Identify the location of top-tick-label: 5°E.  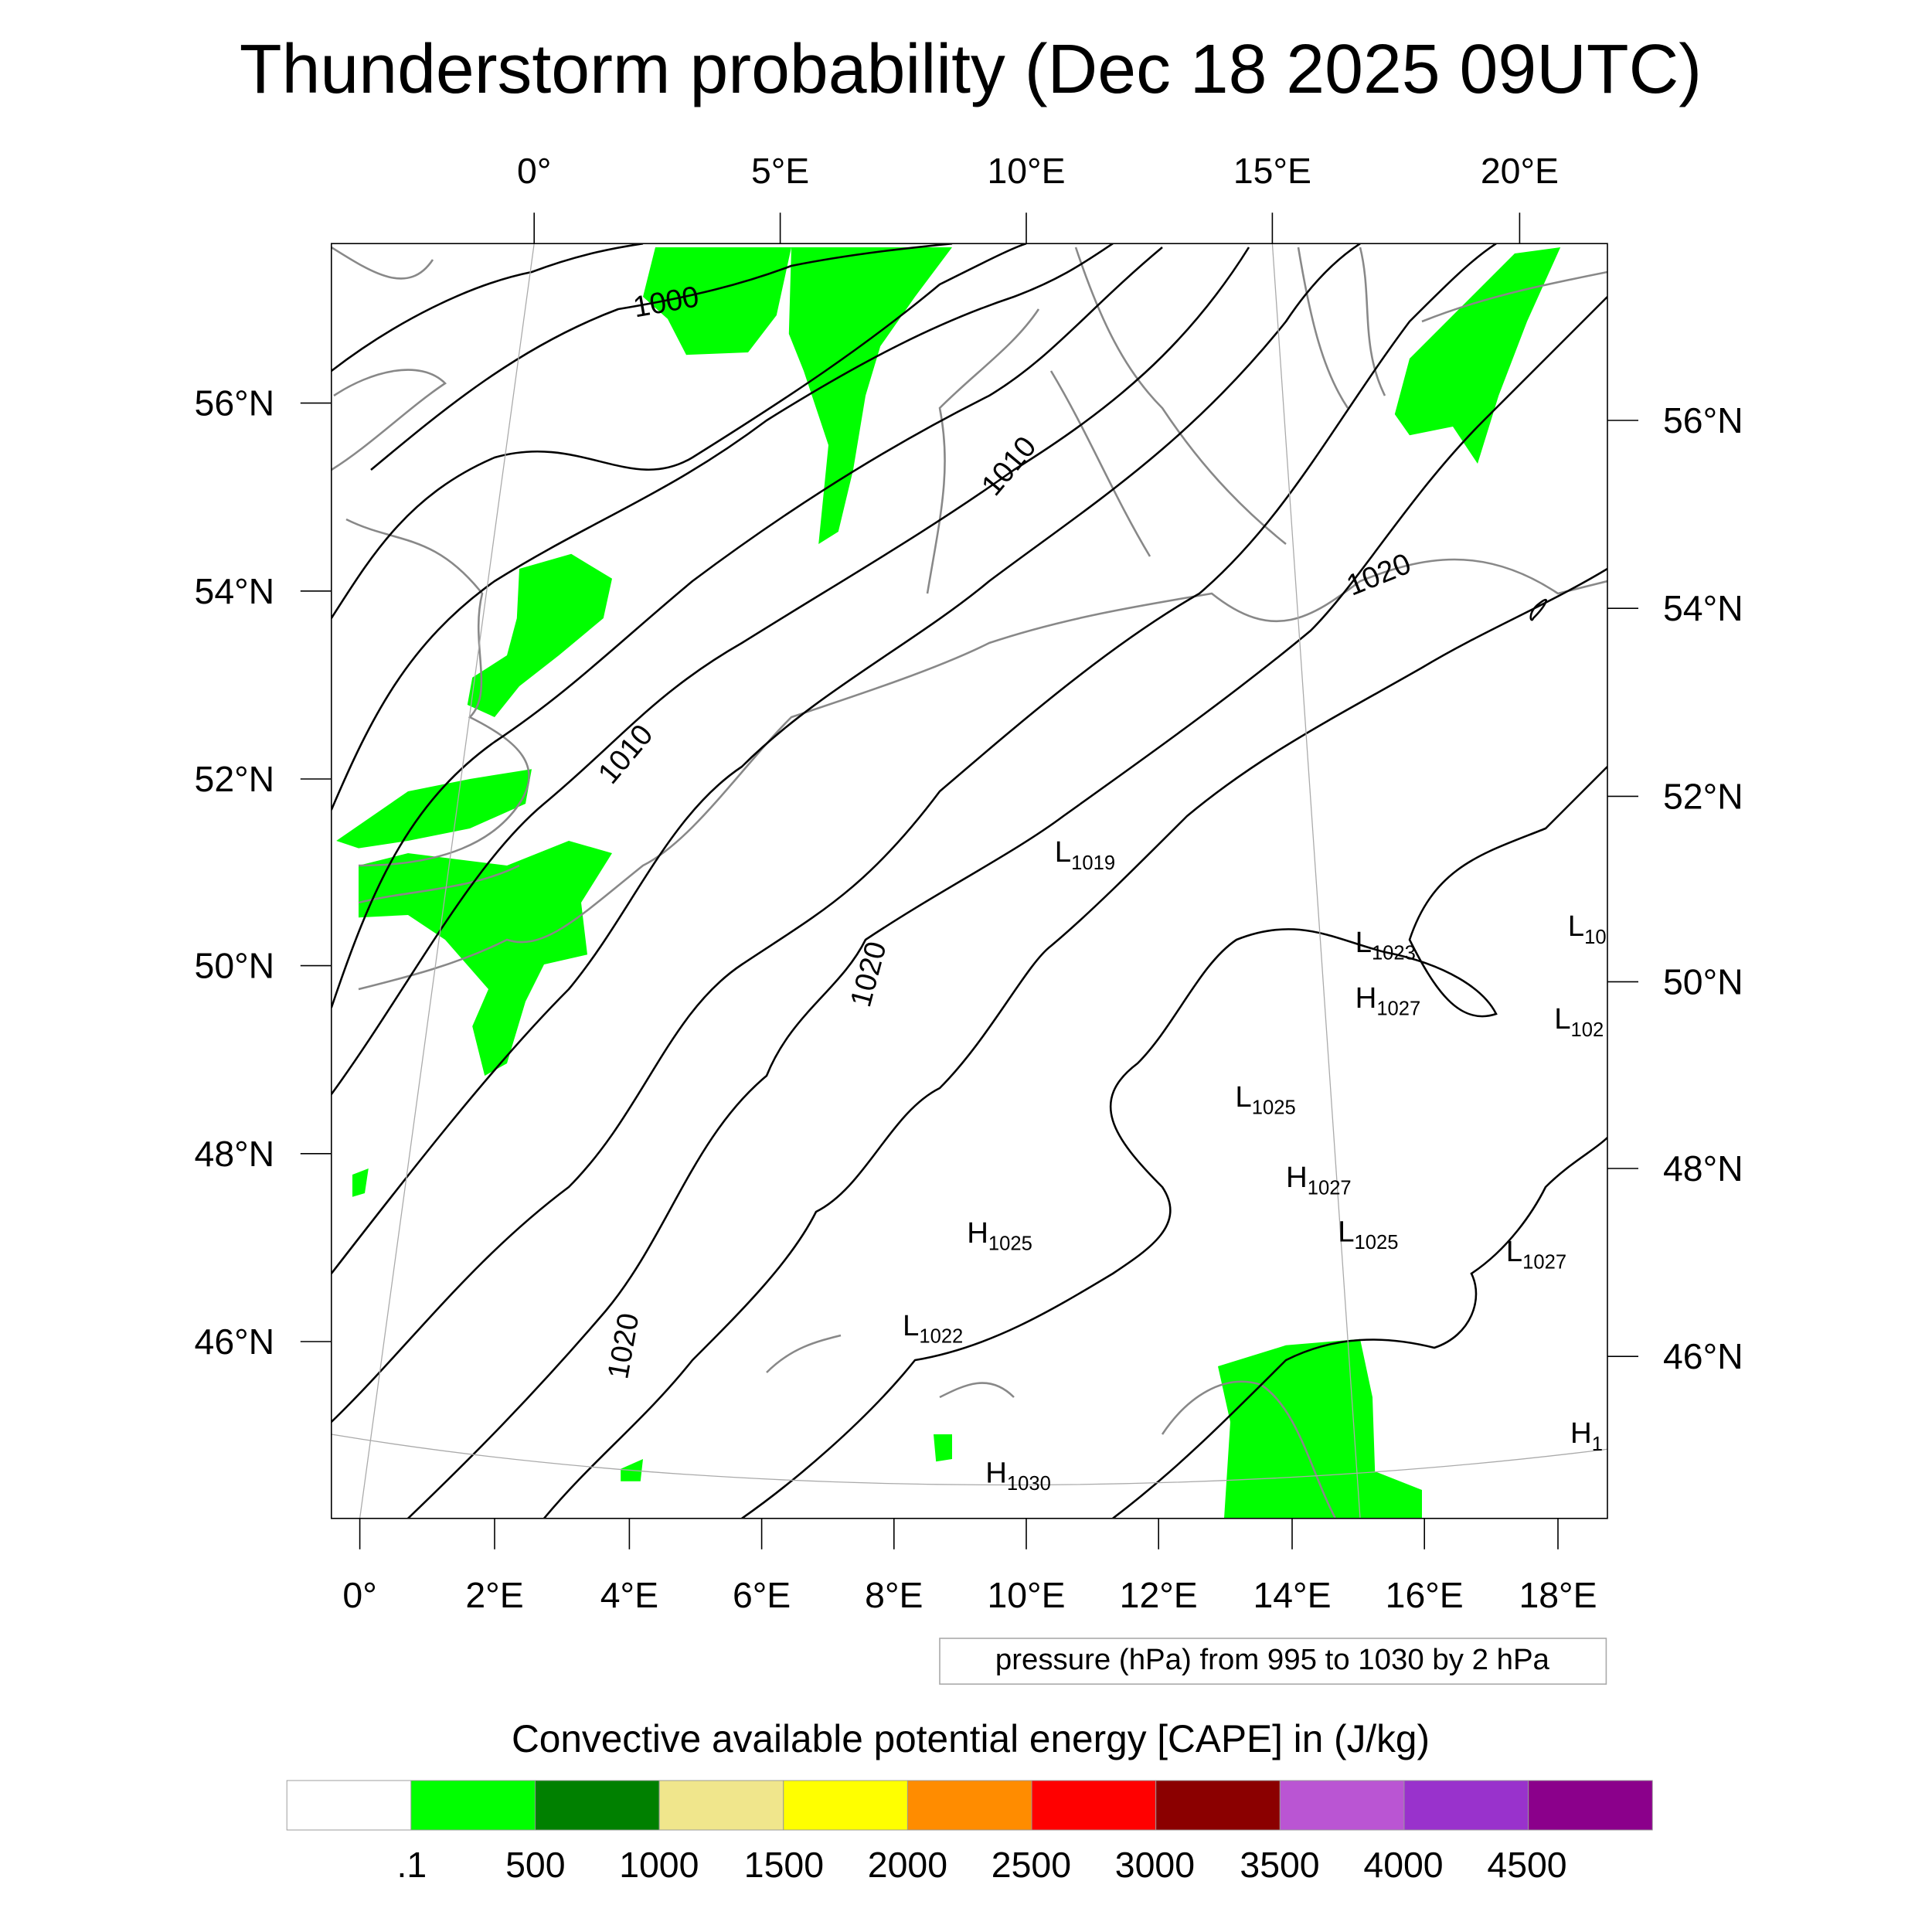
(780, 171).